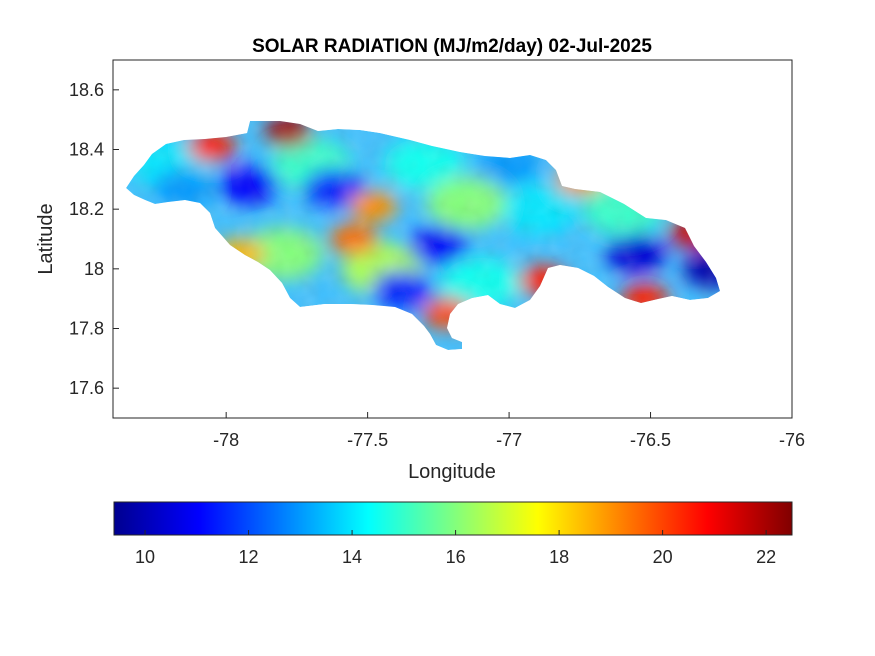  Describe the element at coordinates (86, 209) in the screenshot. I see `y-tick-label: 18.2` at that location.